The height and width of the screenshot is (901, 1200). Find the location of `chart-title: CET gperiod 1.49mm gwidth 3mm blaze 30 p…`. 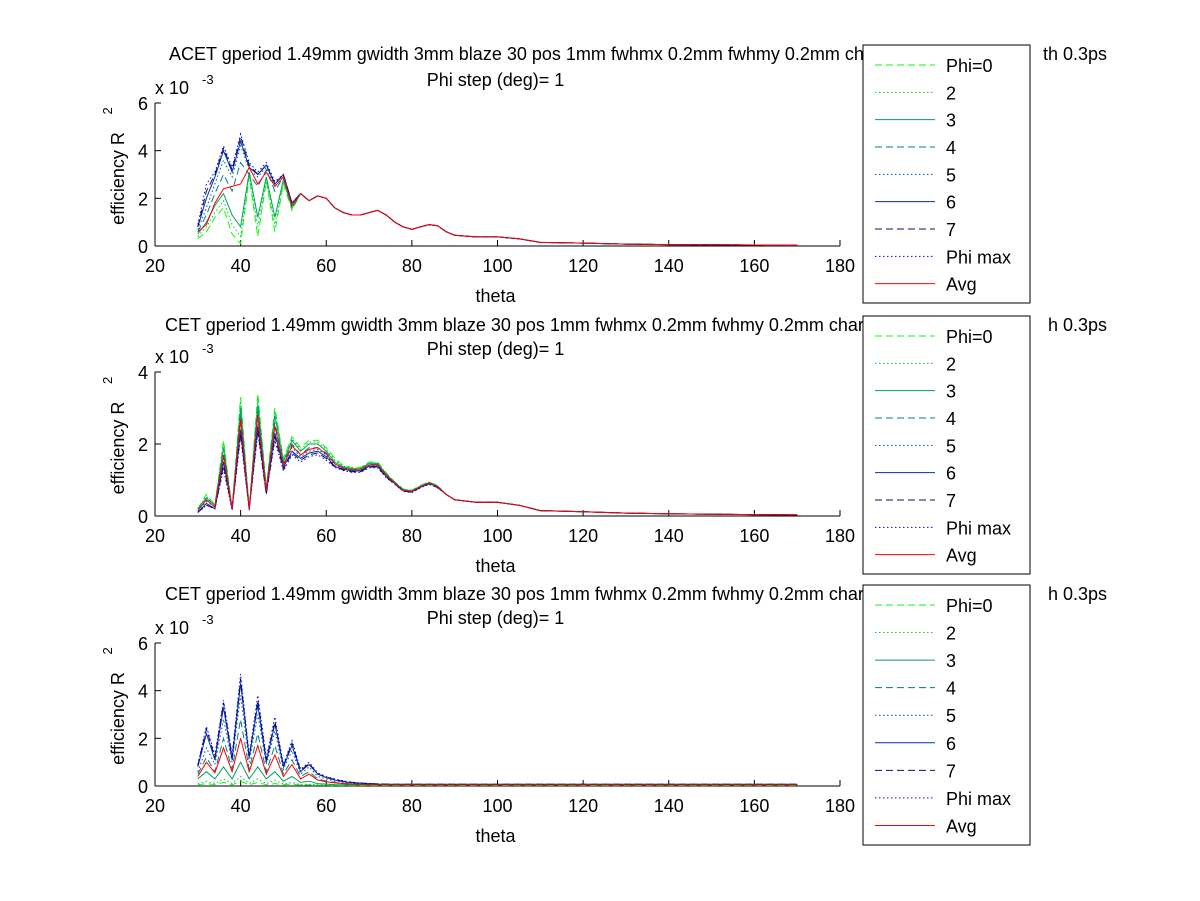

chart-title: CET gperiod 1.49mm gwidth 3mm blaze 30 p… is located at coordinates (537, 594).